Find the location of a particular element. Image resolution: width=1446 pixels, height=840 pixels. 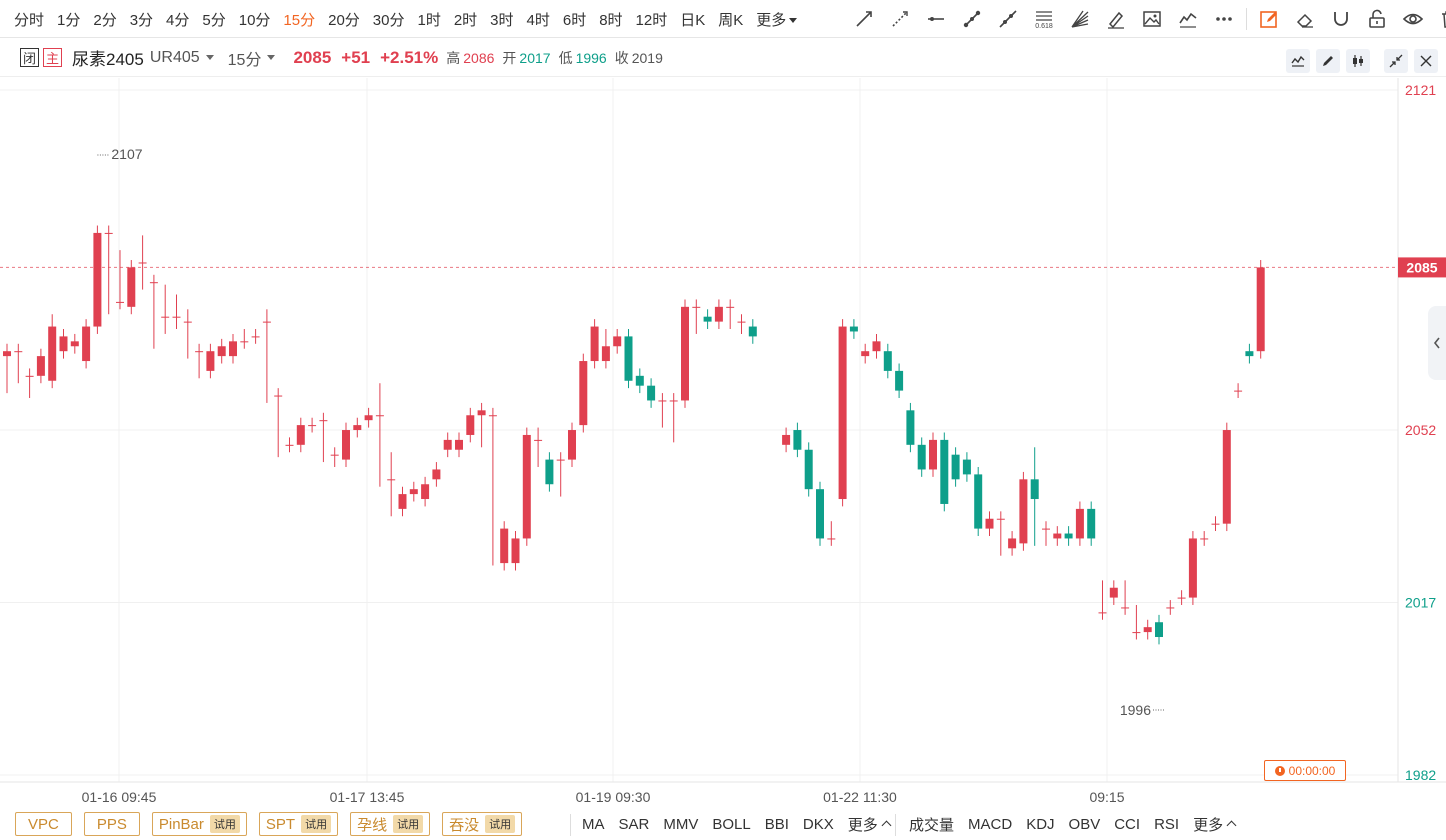

eraser-tool is located at coordinates (1305, 19).